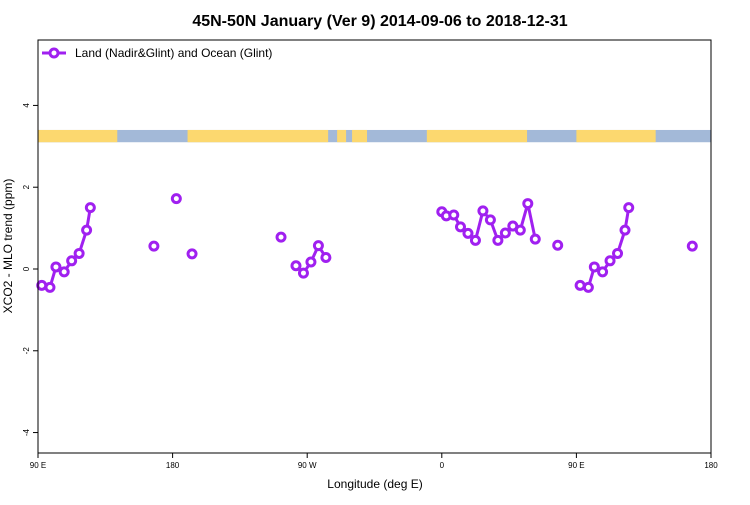 This screenshot has height=505, width=750. I want to click on x-tick-label: 90 W, so click(307, 465).